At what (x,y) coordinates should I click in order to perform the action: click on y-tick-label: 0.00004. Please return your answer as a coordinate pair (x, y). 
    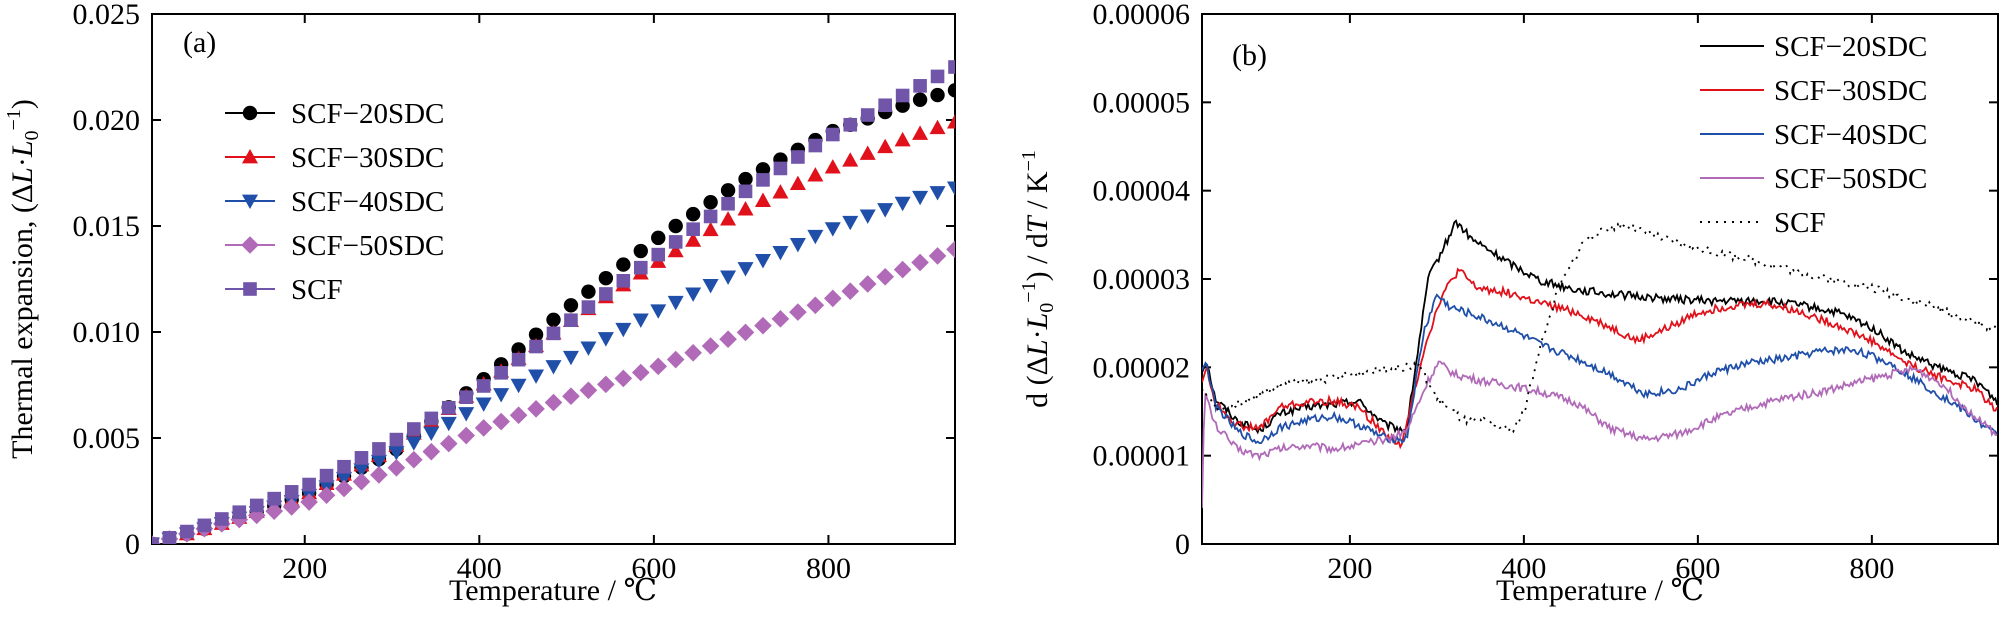
    Looking at the image, I should click on (1142, 191).